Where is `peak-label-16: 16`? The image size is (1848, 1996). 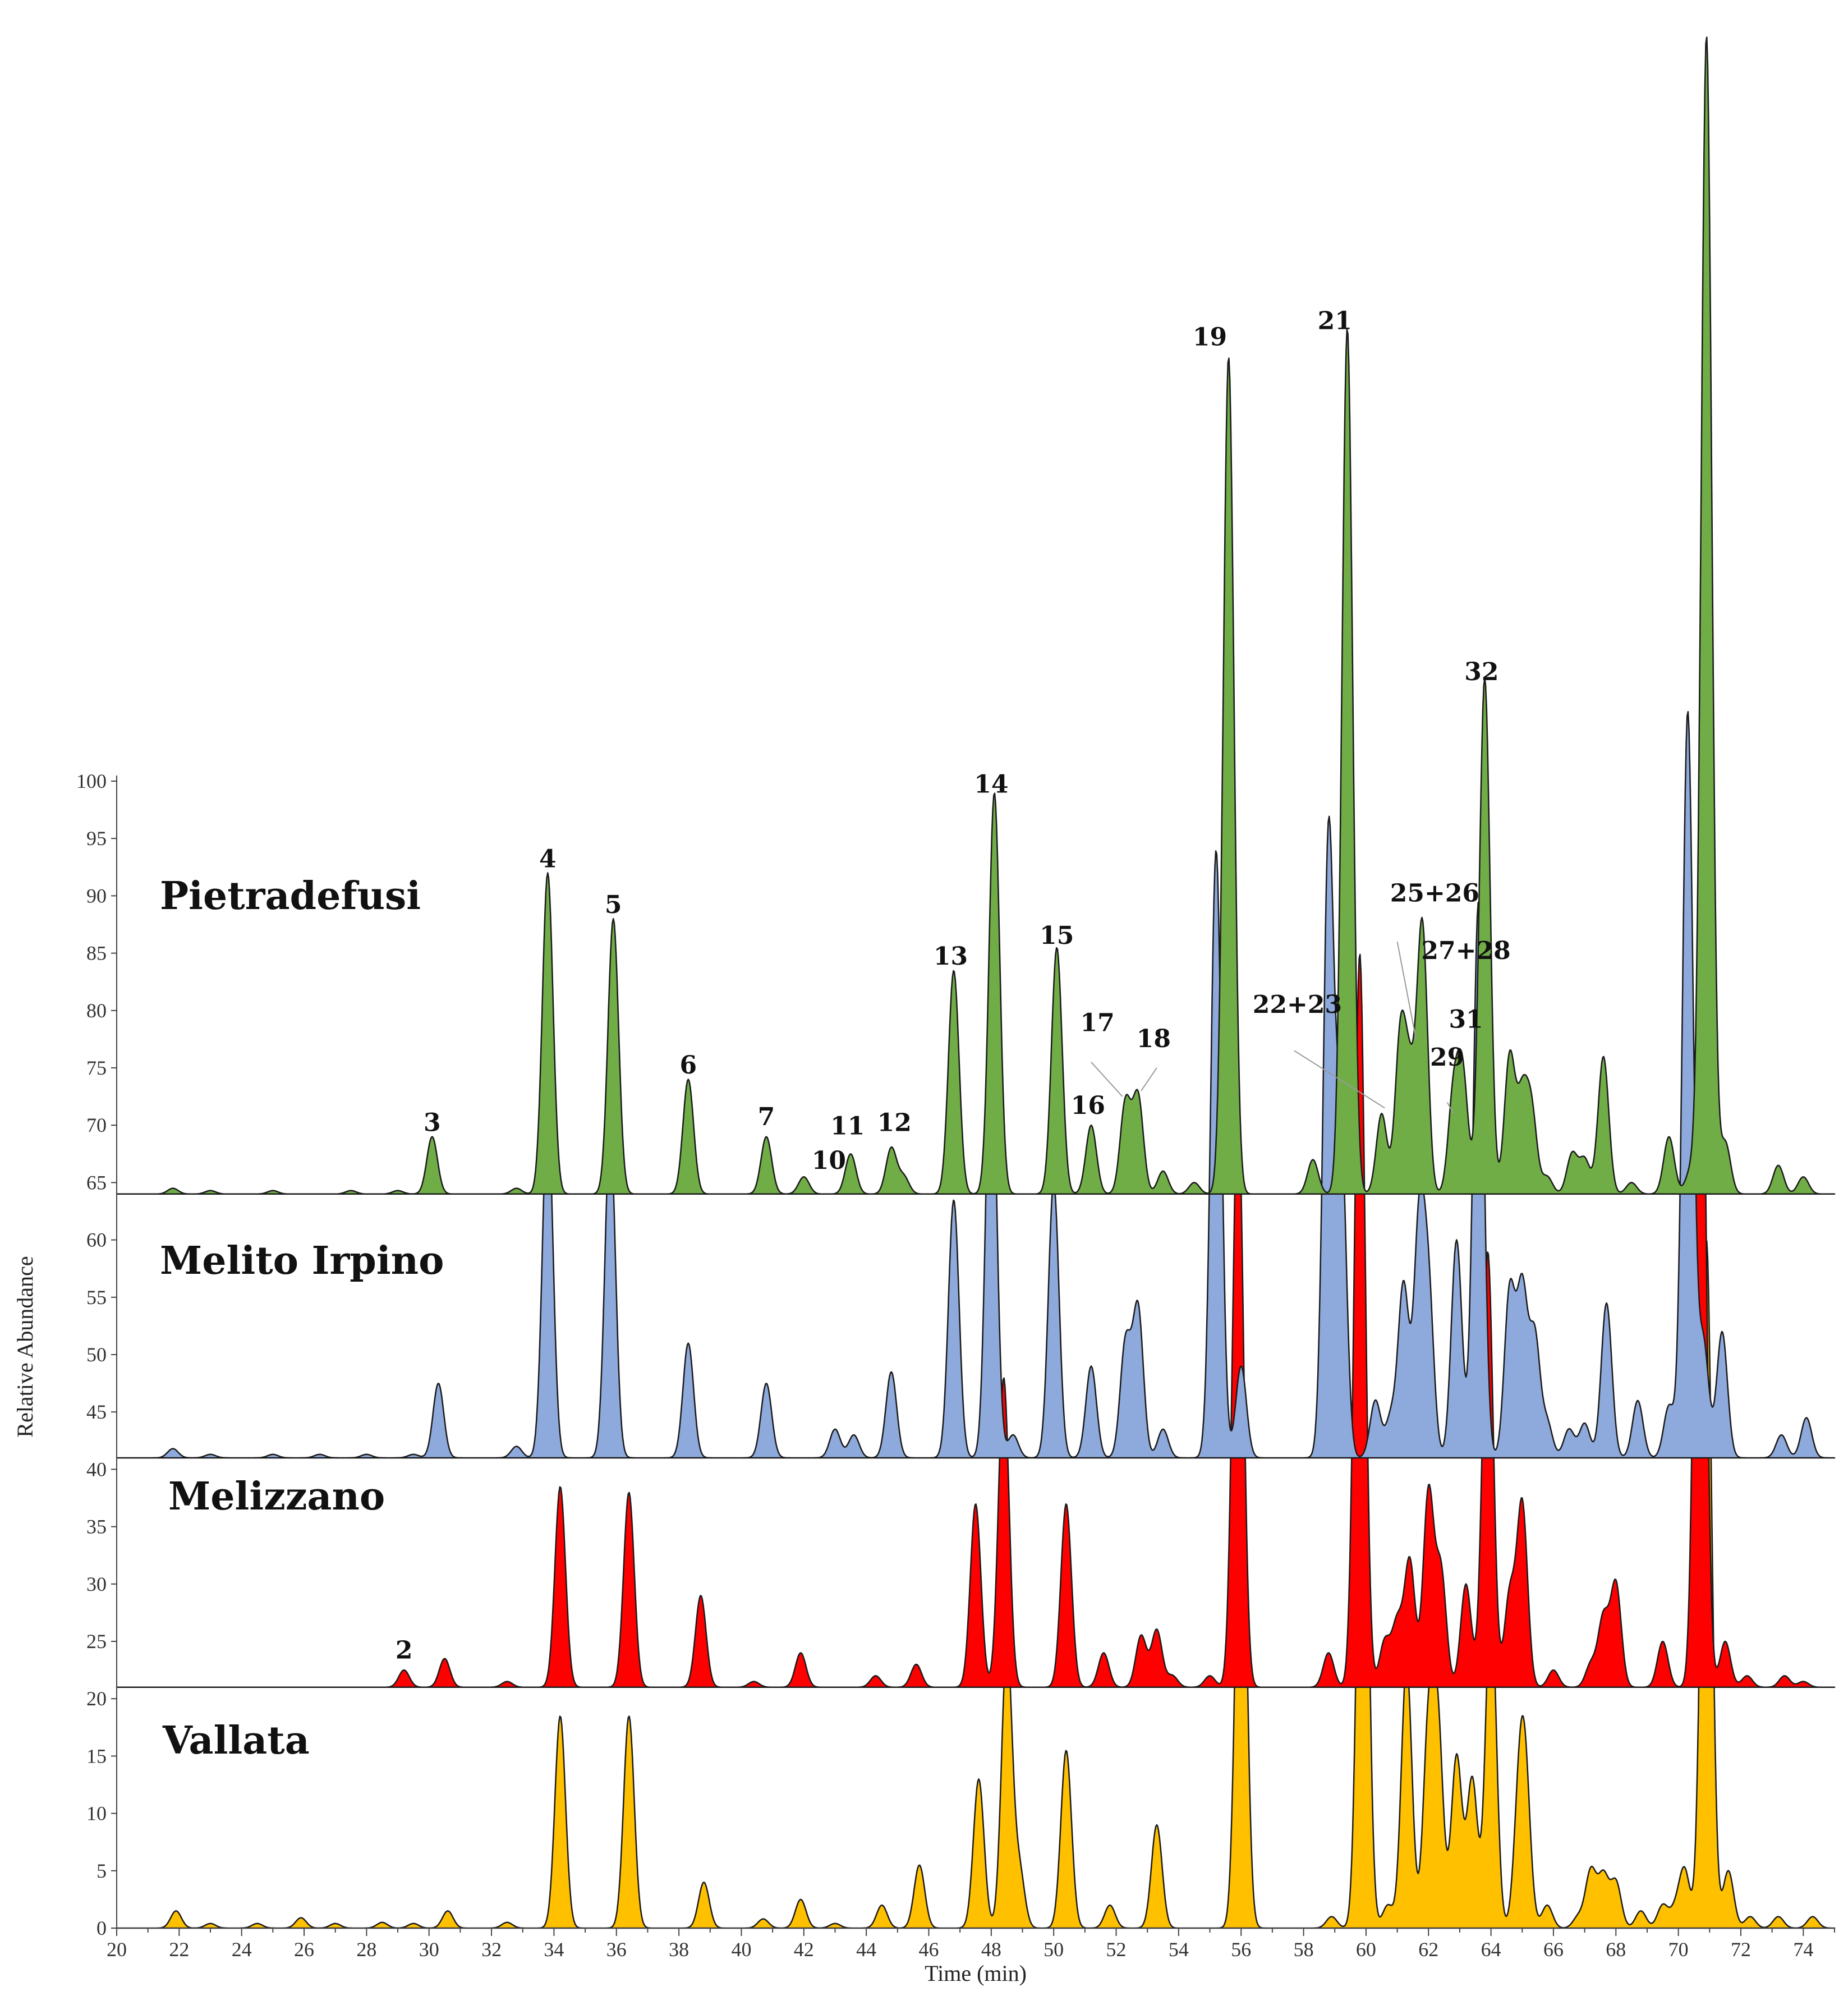 peak-label-16: 16 is located at coordinates (1088, 1105).